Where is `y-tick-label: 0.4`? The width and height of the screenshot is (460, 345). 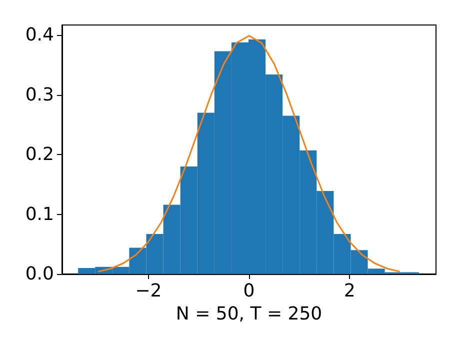 y-tick-label: 0.4 is located at coordinates (39, 35).